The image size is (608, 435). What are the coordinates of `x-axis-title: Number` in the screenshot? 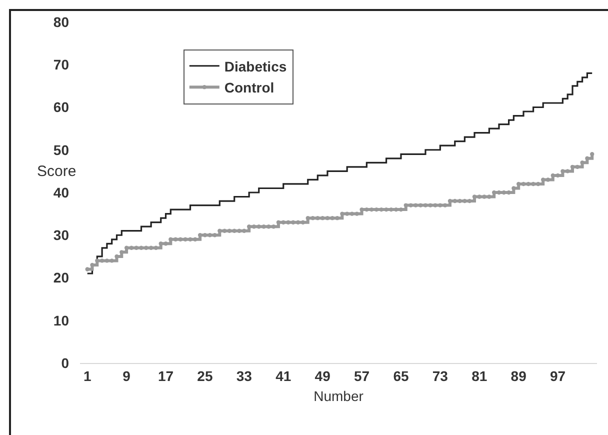 It's located at (339, 396).